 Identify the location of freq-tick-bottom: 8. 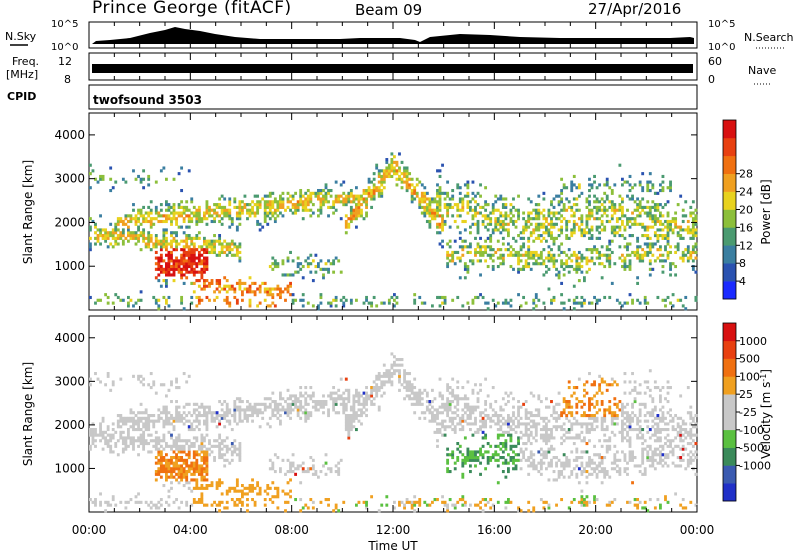
(67, 79).